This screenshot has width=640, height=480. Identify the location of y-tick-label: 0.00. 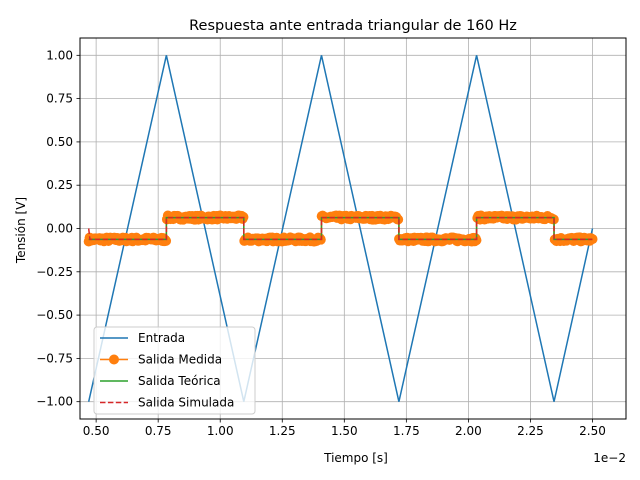
(59, 229).